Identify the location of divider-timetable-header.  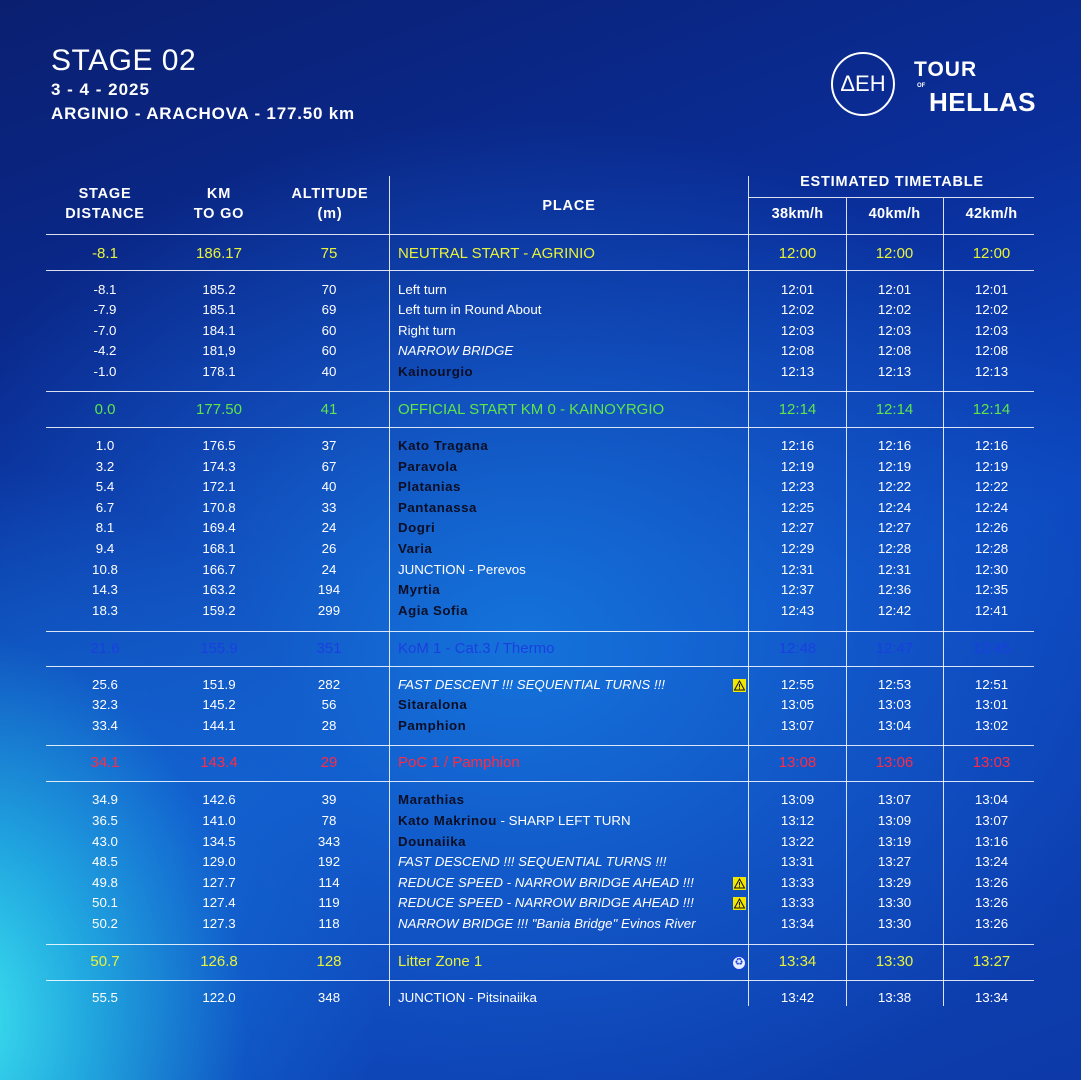
(891, 197).